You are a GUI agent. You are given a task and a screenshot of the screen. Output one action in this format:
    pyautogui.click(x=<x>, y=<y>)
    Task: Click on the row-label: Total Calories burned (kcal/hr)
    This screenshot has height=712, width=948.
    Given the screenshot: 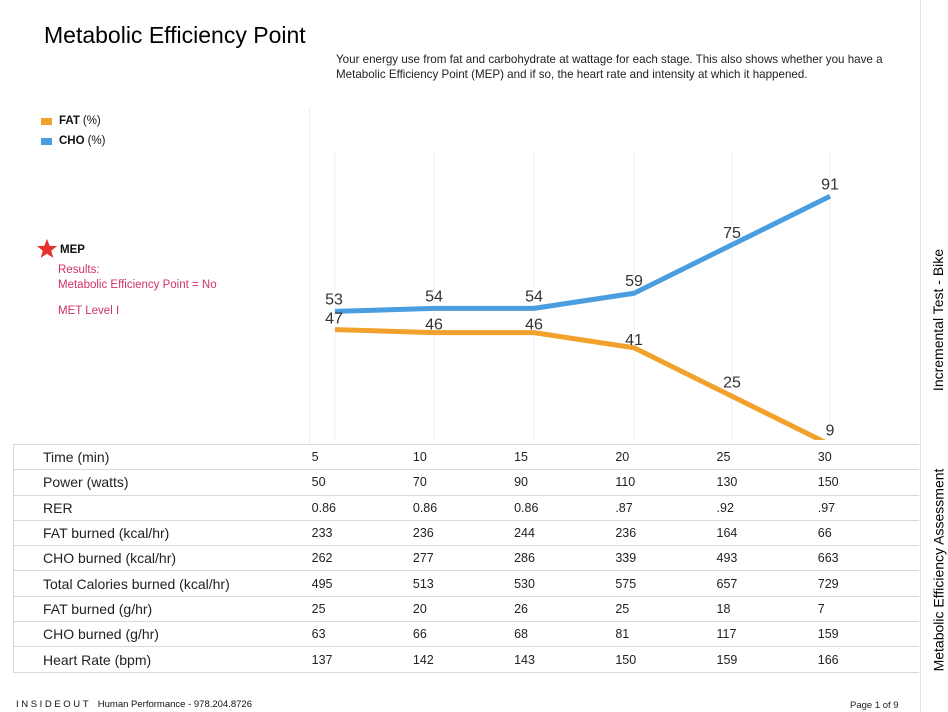 What is the action you would take?
    pyautogui.click(x=162, y=583)
    